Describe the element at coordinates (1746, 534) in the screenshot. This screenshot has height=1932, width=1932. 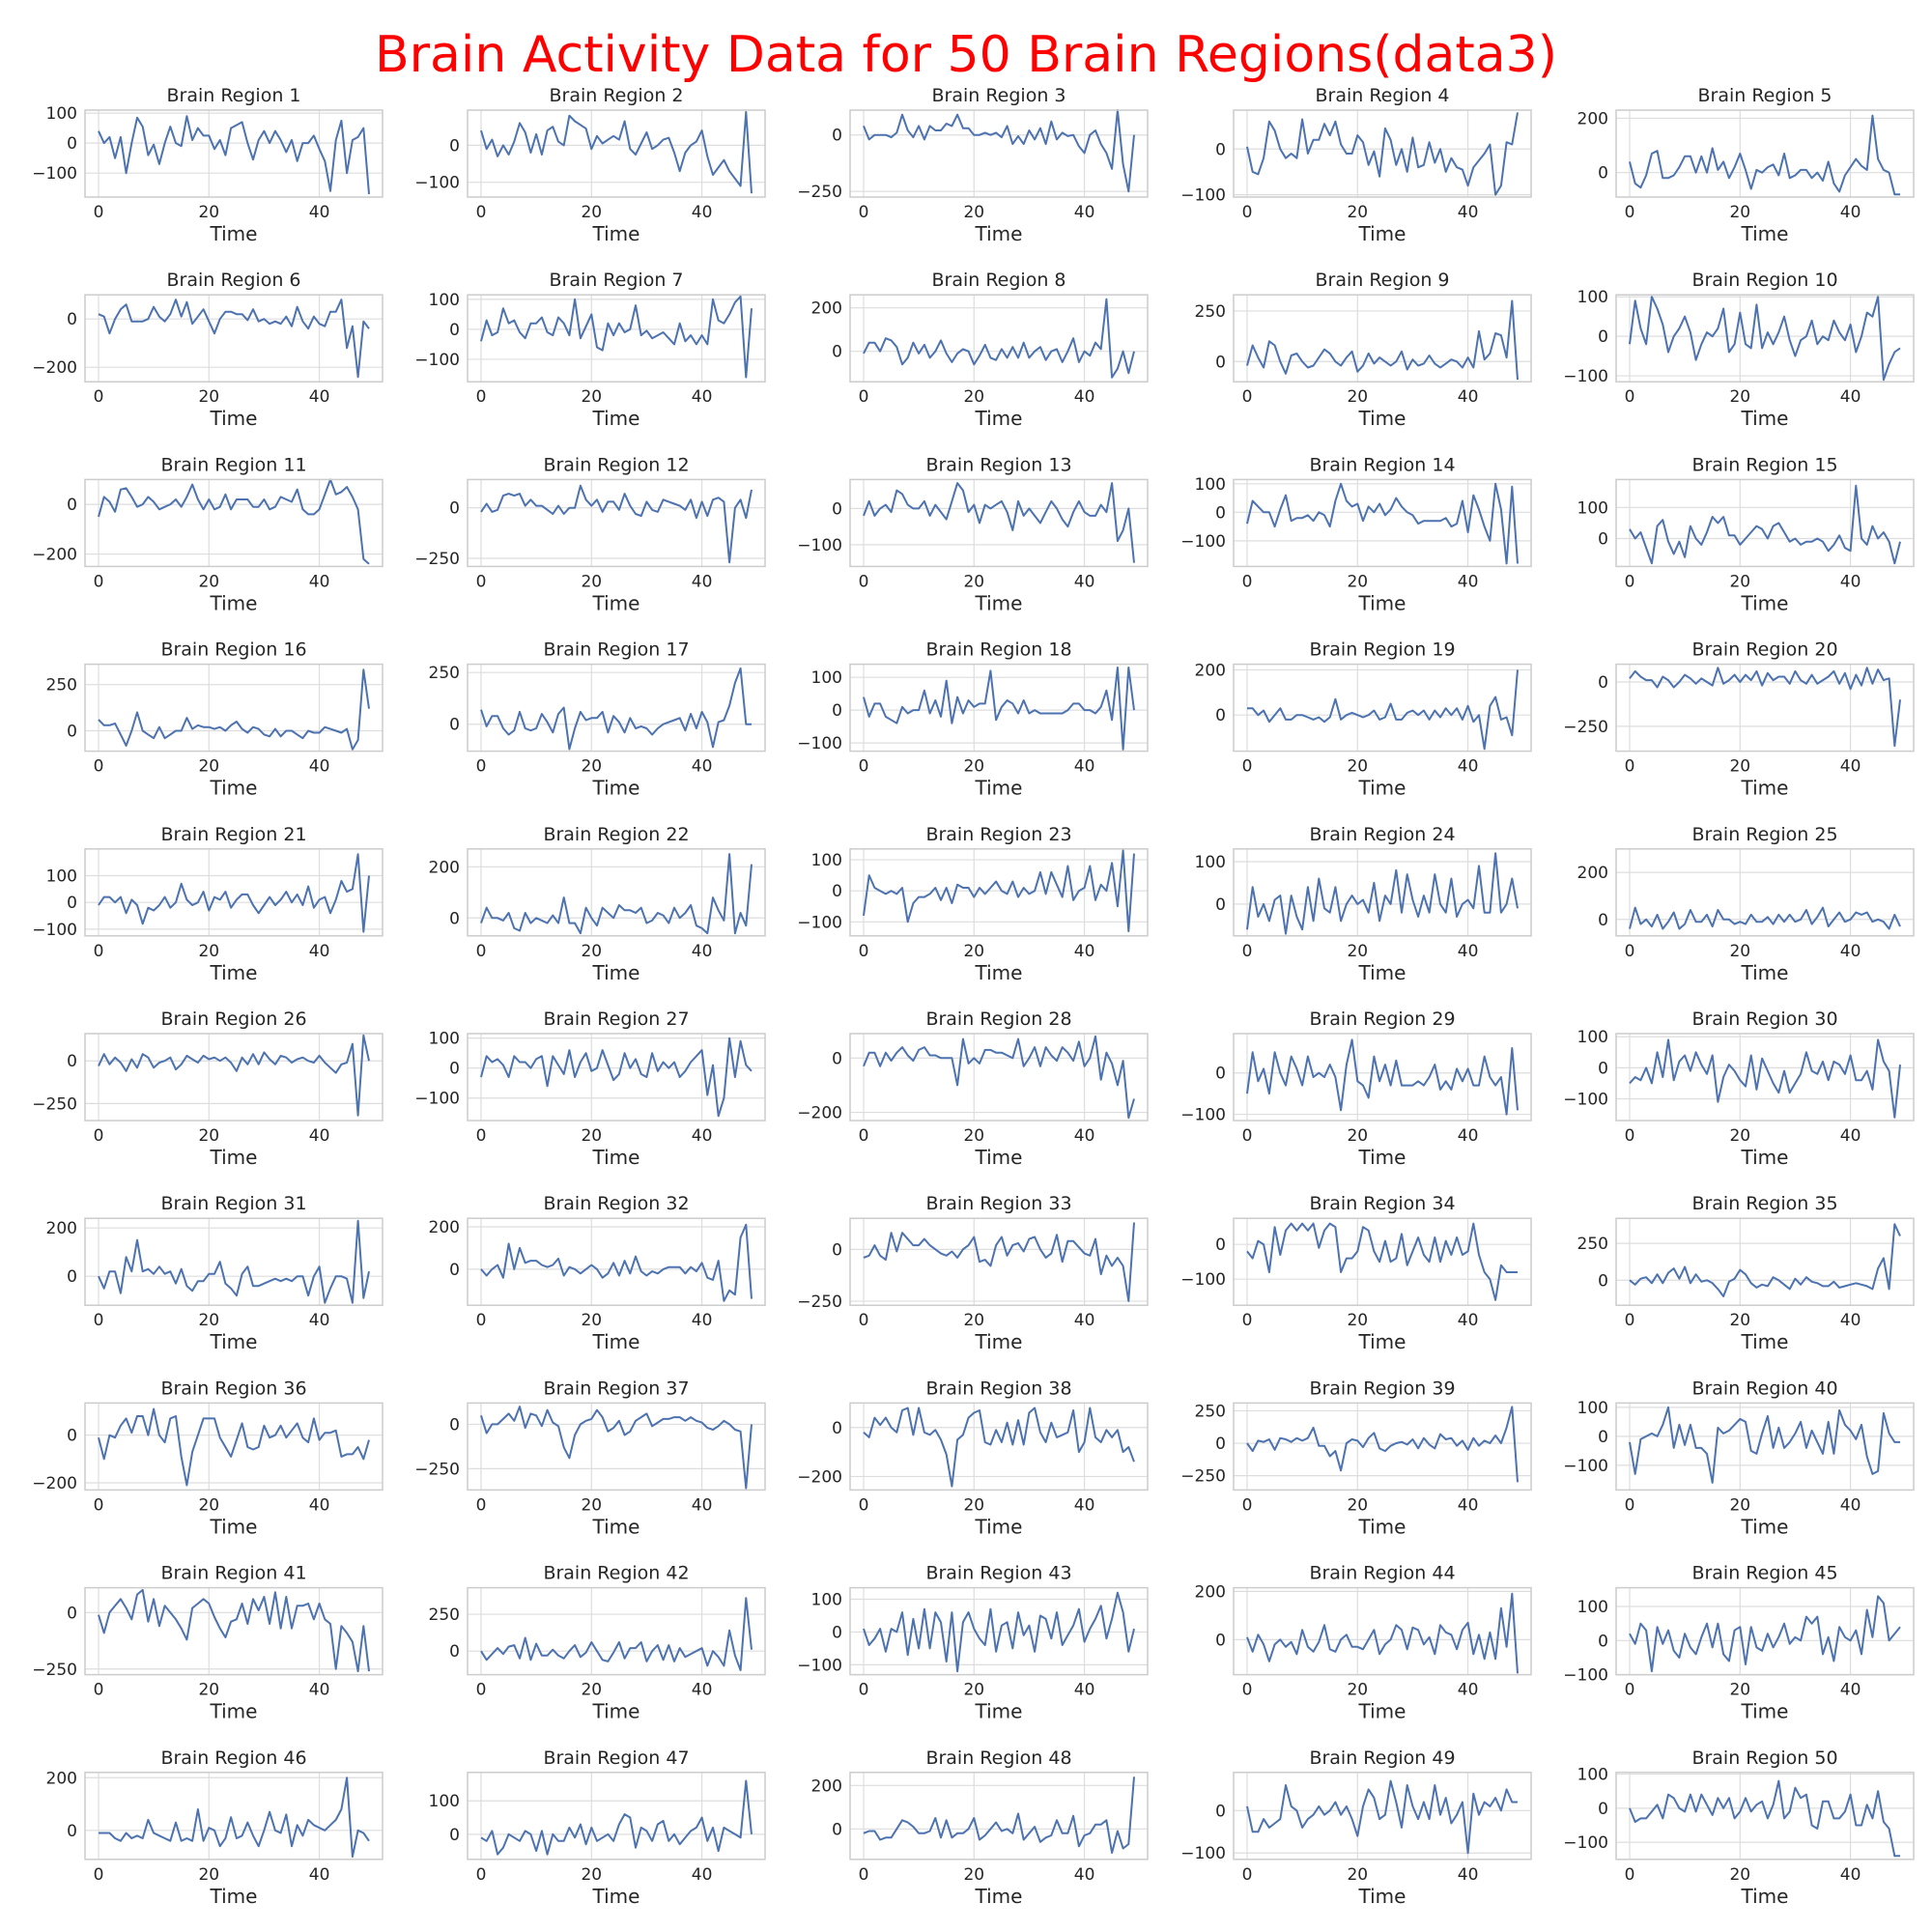
I see `subplot: Brain Region 15 0 20 40 0 100 Time` at that location.